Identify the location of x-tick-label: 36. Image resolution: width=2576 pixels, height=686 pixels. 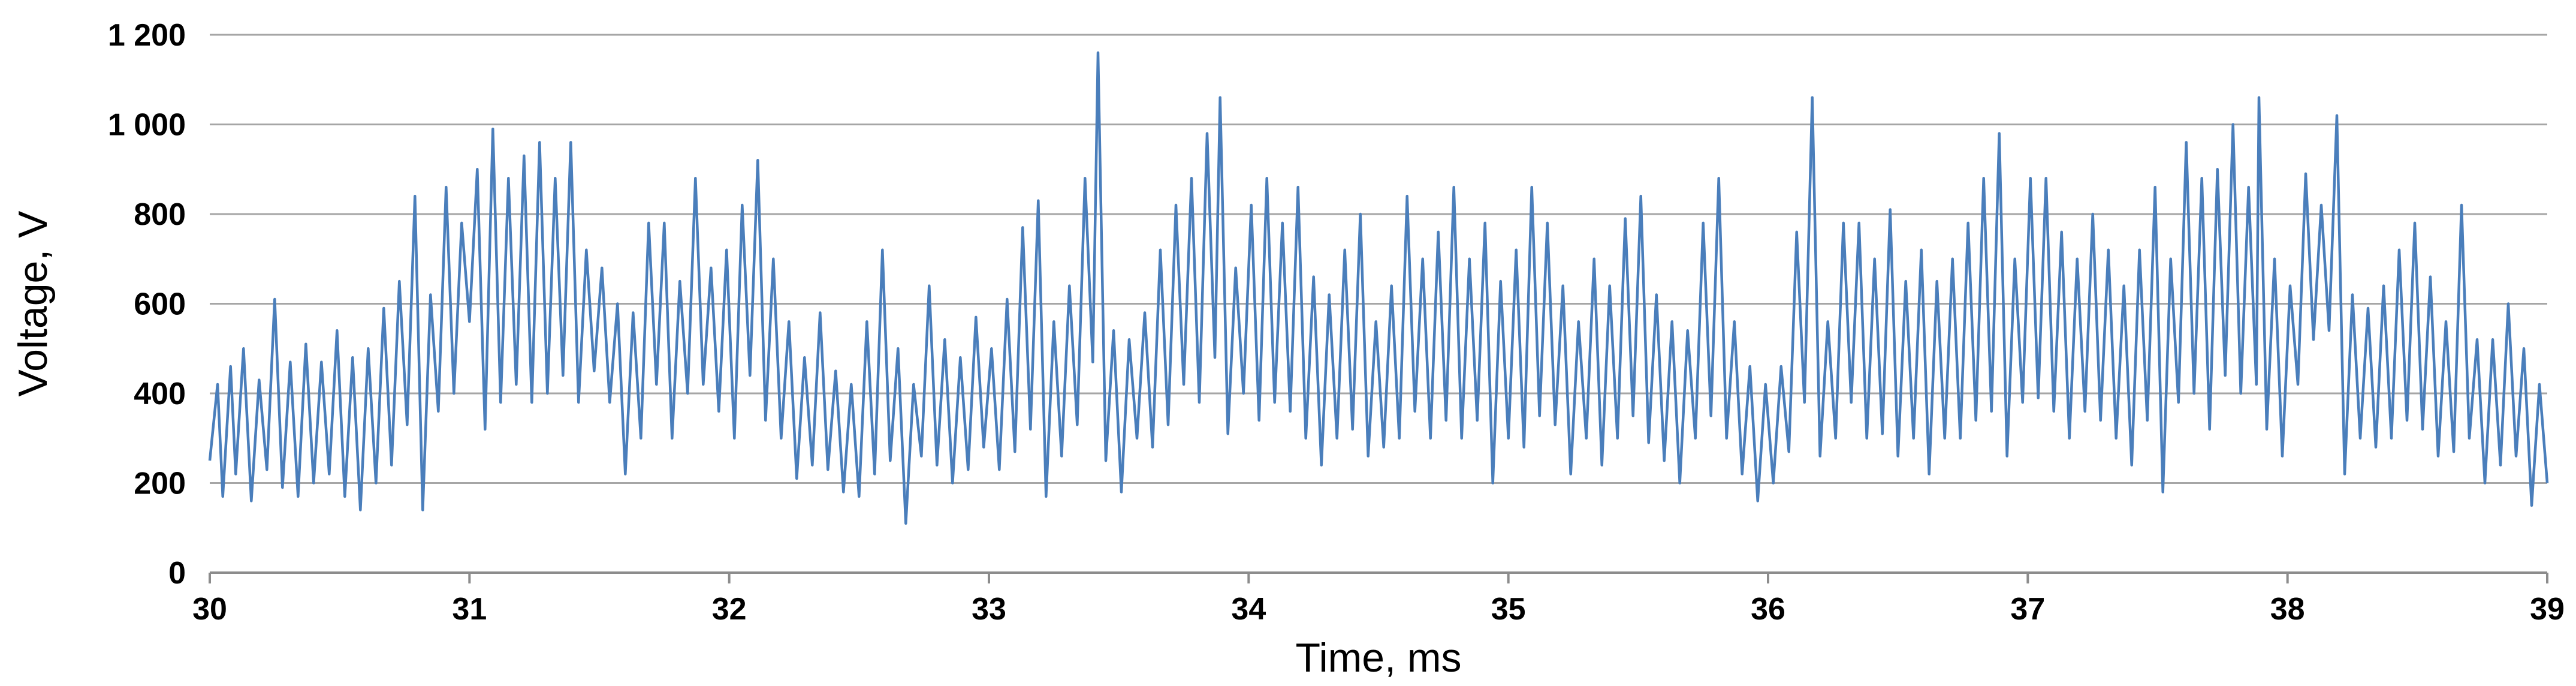
(1768, 610).